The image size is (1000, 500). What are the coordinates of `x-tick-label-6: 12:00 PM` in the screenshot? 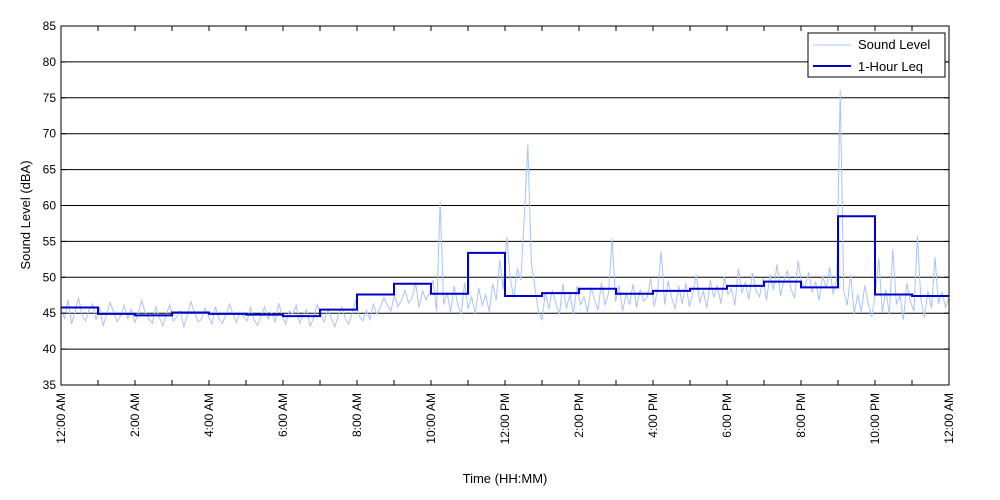 It's located at (505, 418).